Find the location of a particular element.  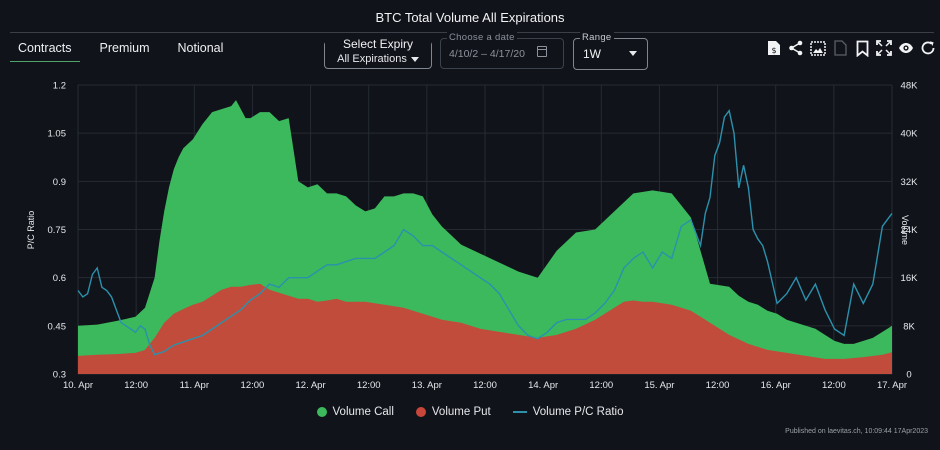

date-end: 4/17/20 is located at coordinates (507, 54).